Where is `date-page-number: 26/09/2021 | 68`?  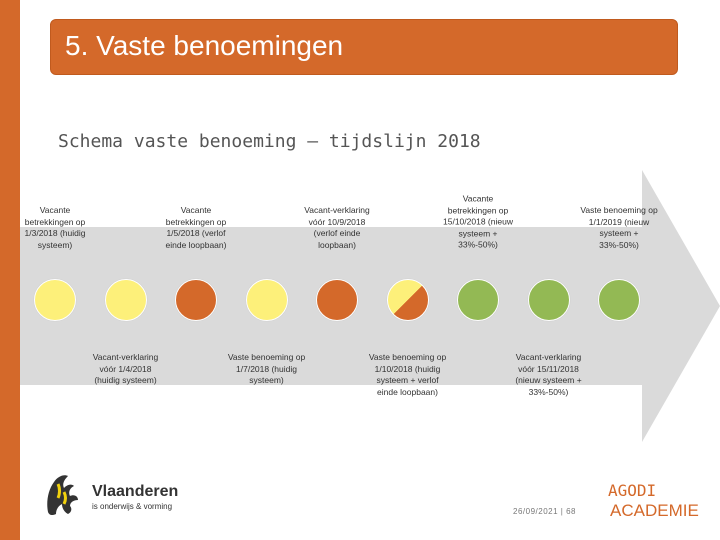 date-page-number: 26/09/2021 | 68 is located at coordinates (544, 511).